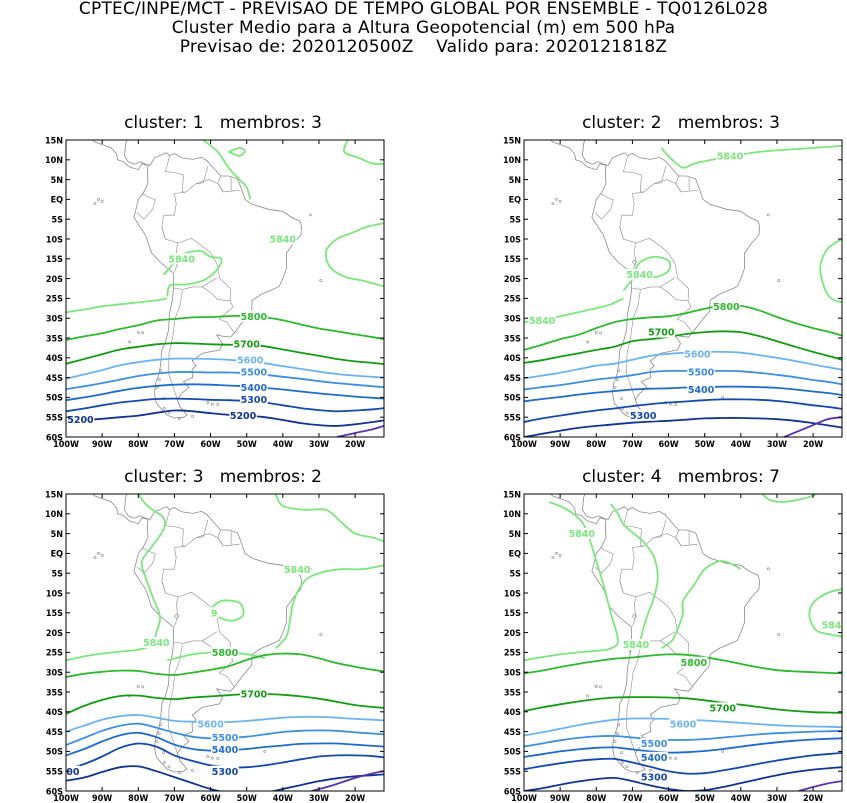 This screenshot has width=847, height=803. What do you see at coordinates (634, 262) in the screenshot?
I see `lake-outline` at bounding box center [634, 262].